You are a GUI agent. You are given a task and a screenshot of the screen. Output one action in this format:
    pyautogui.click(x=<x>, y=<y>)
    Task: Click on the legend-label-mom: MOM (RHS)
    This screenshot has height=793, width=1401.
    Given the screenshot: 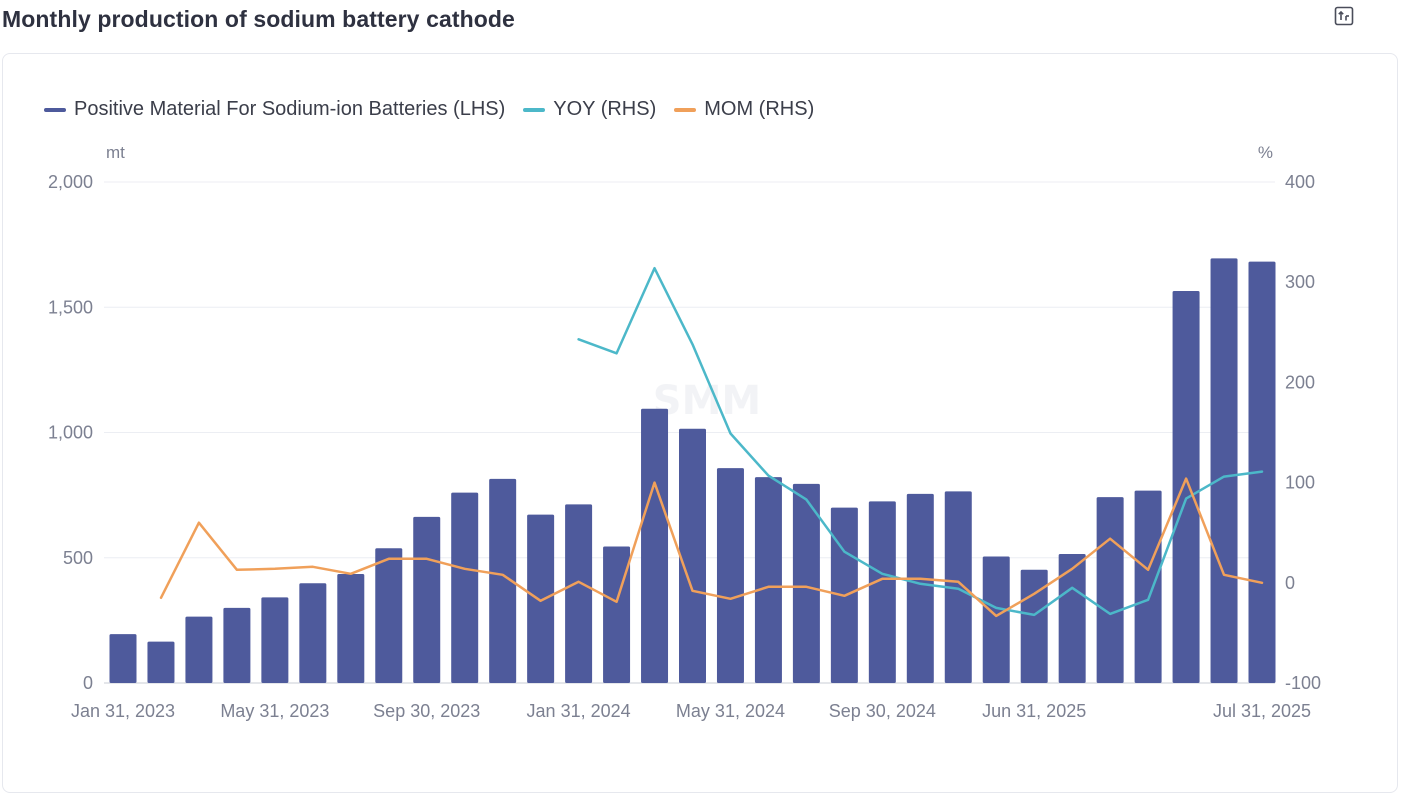 What is the action you would take?
    pyautogui.click(x=759, y=109)
    